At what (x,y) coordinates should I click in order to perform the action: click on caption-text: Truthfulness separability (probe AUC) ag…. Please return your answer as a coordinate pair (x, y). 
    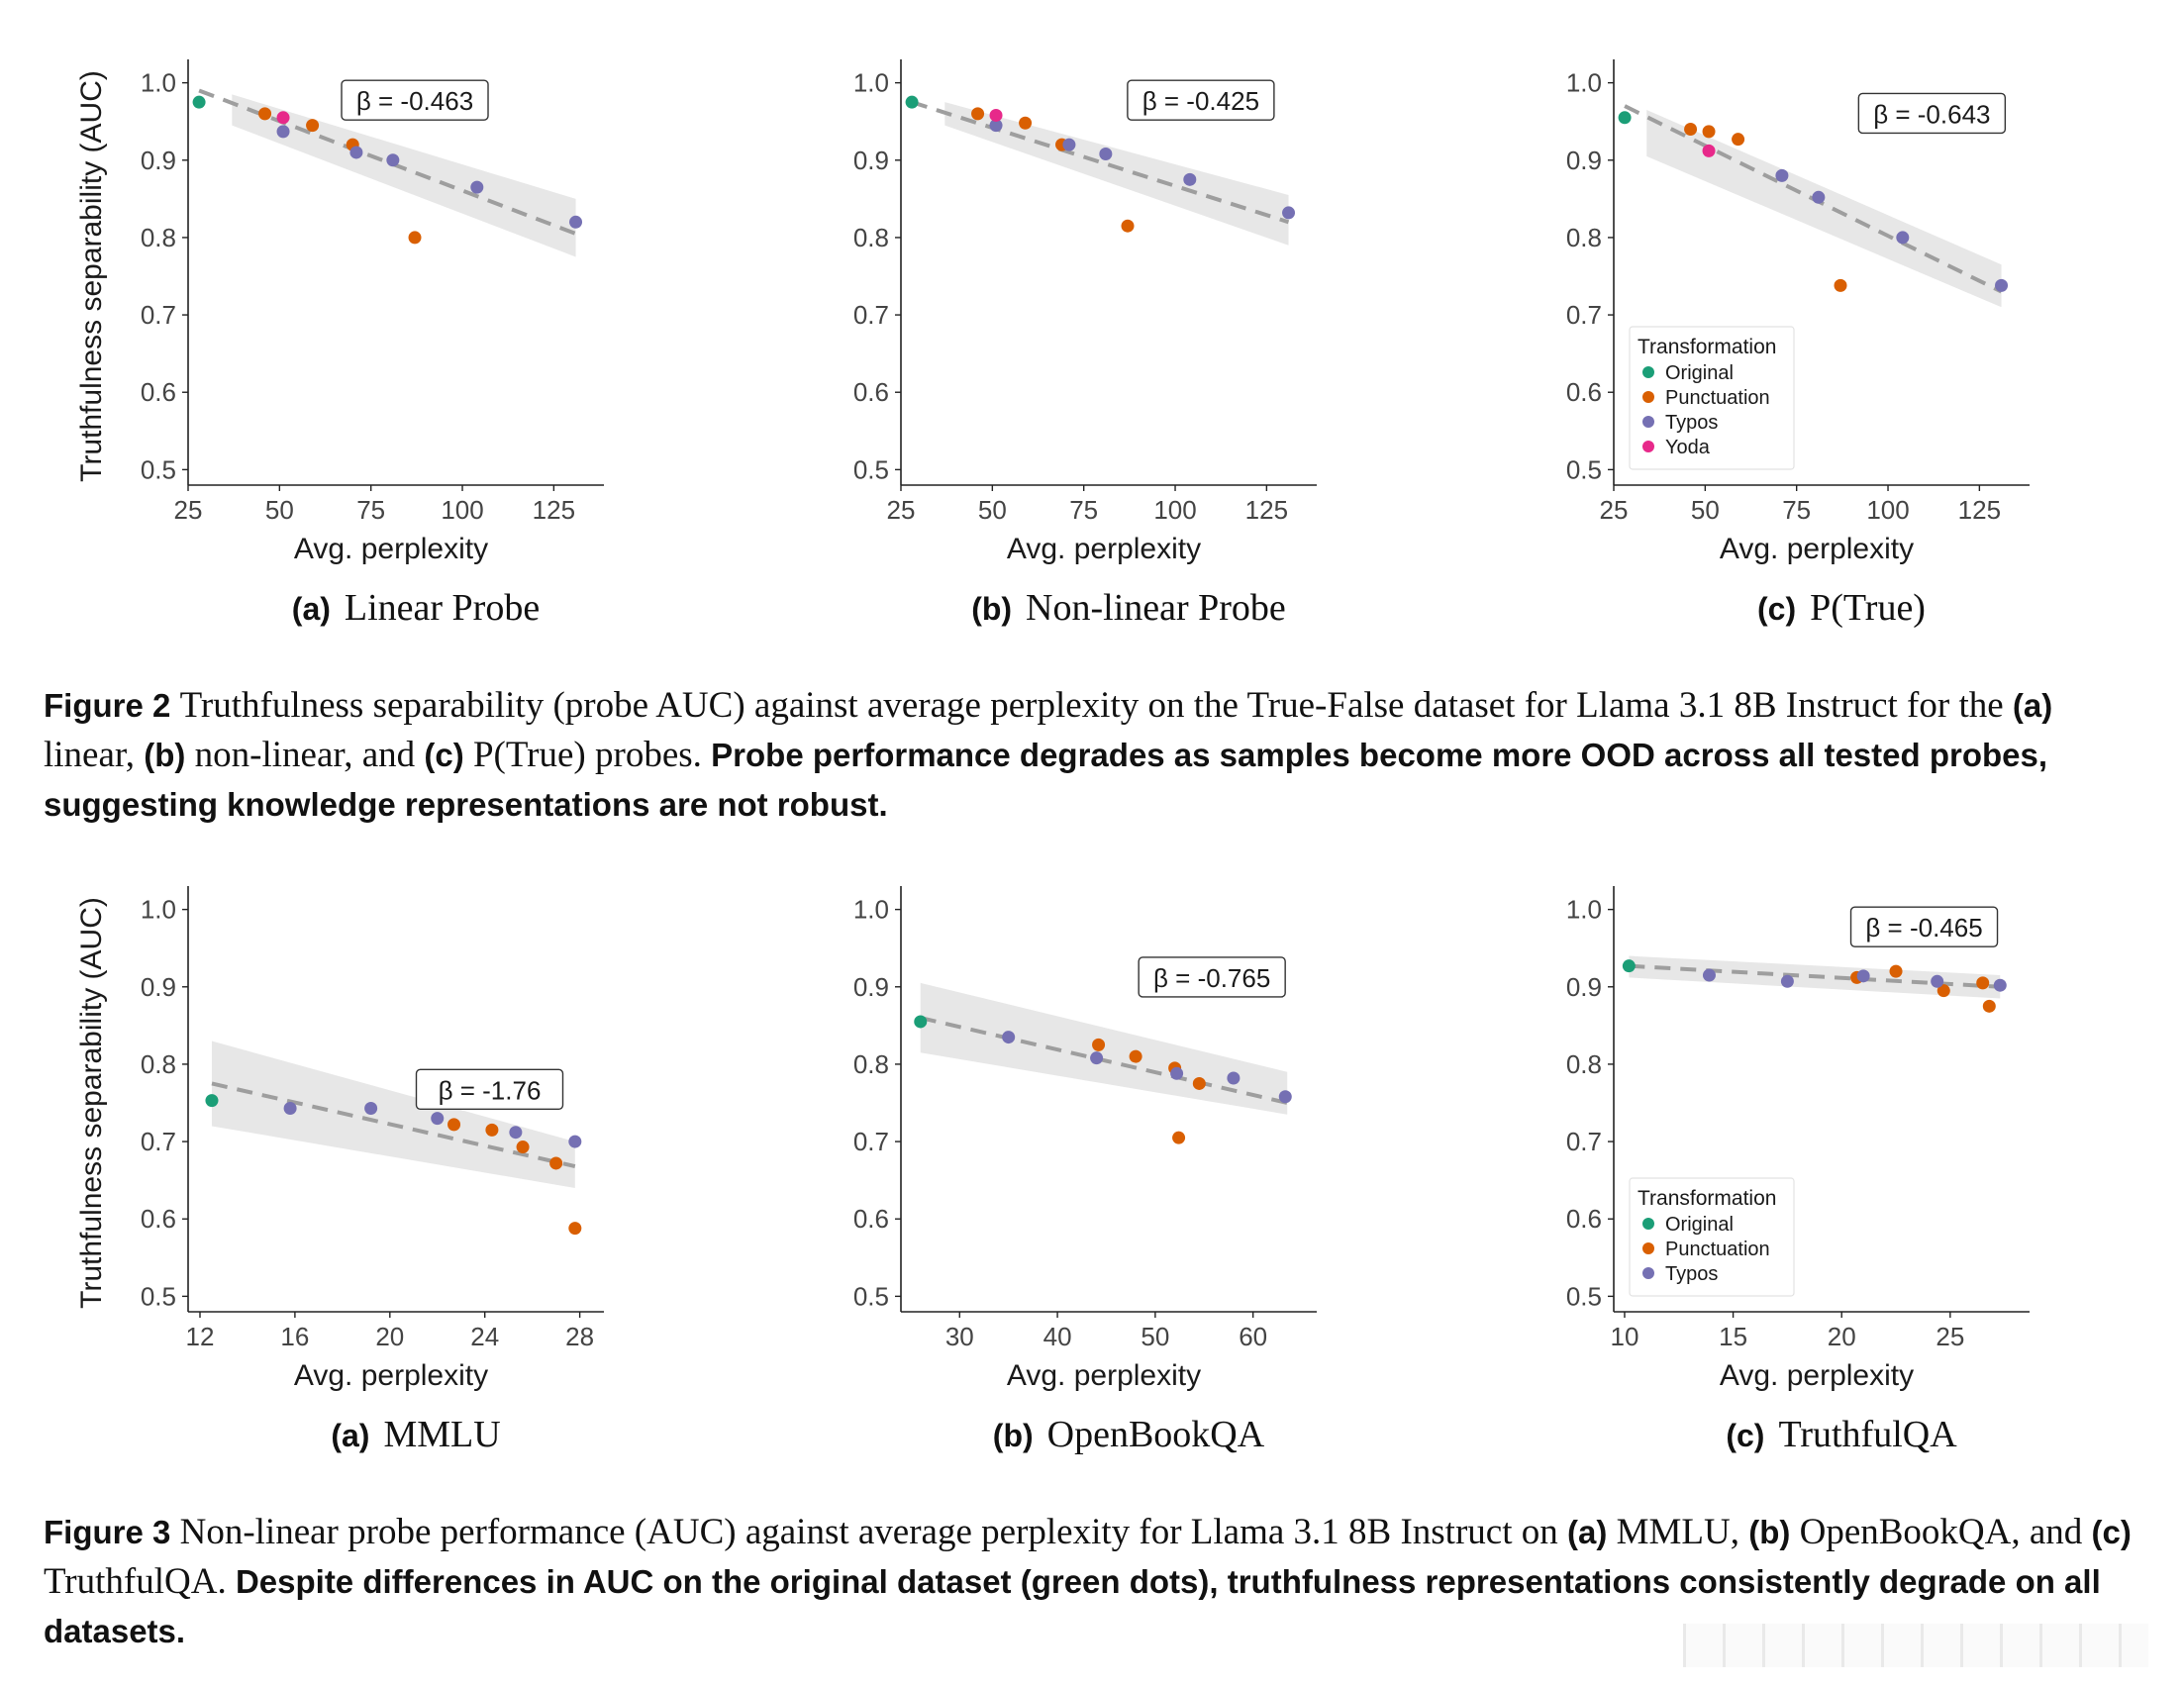
    Looking at the image, I should click on (1096, 705).